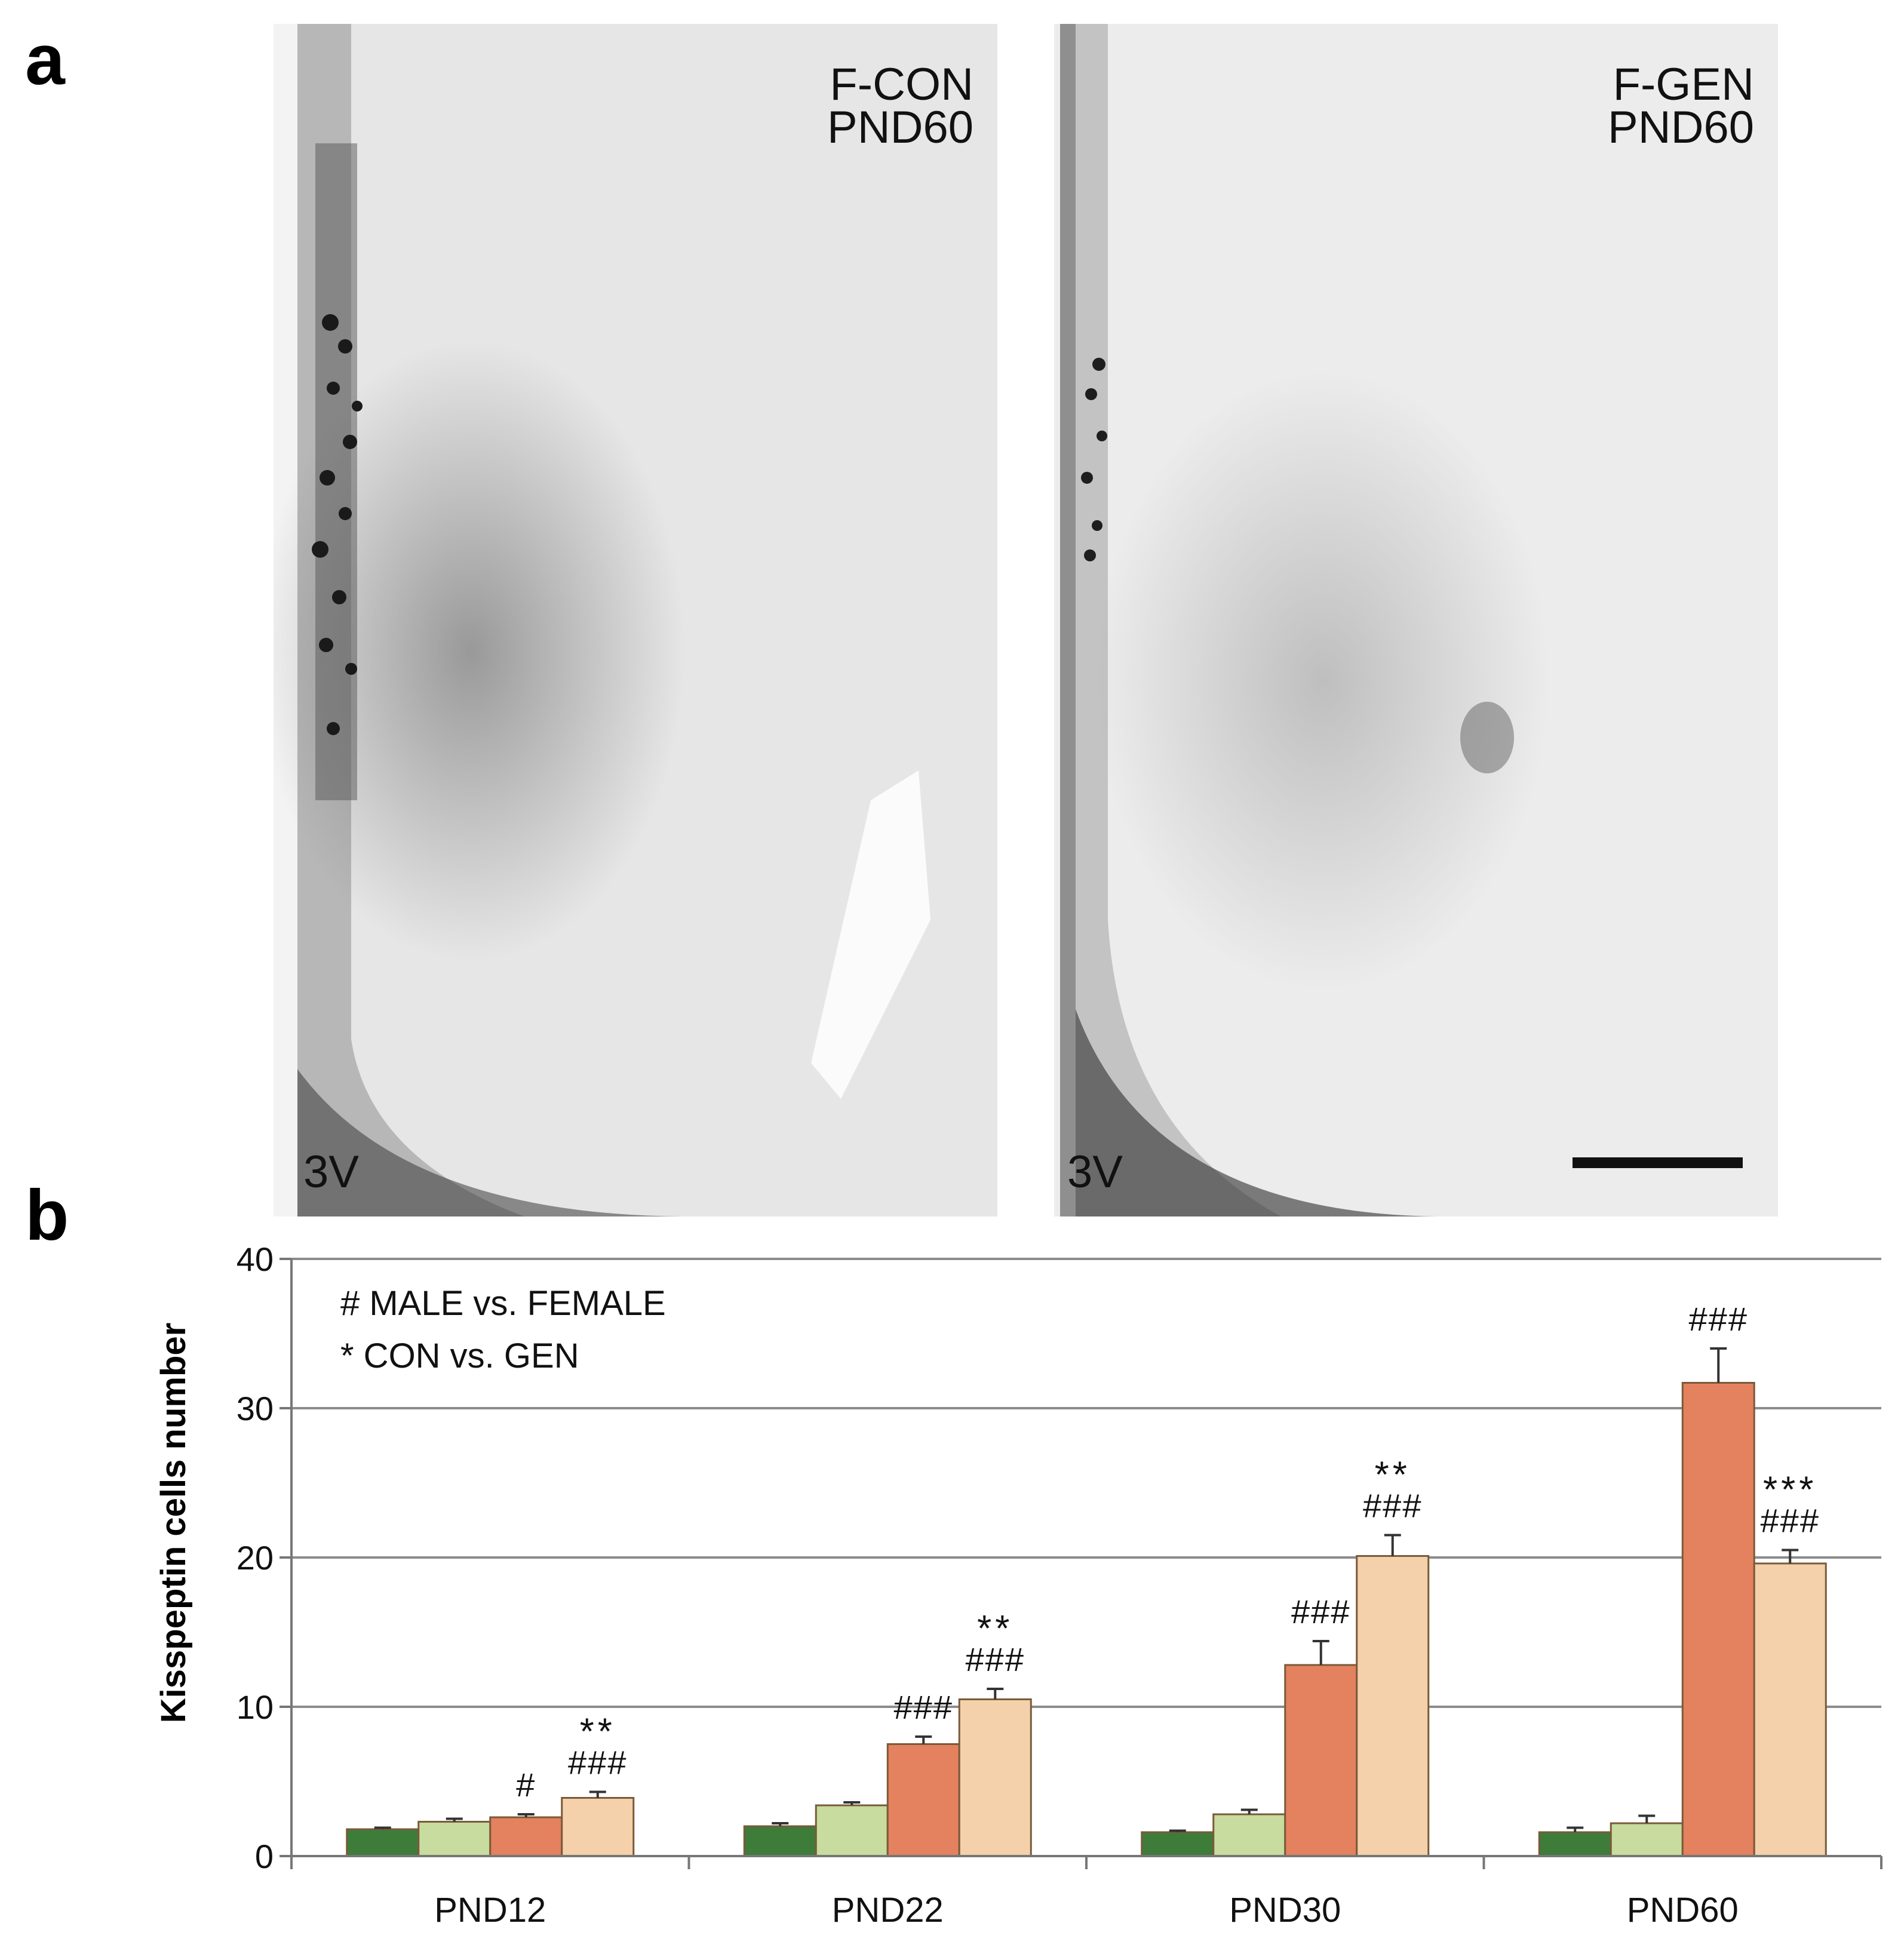 This screenshot has width=1901, height=1960. Describe the element at coordinates (460, 1356) in the screenshot. I see `legend-note-con-gen: * CON vs. GEN` at that location.